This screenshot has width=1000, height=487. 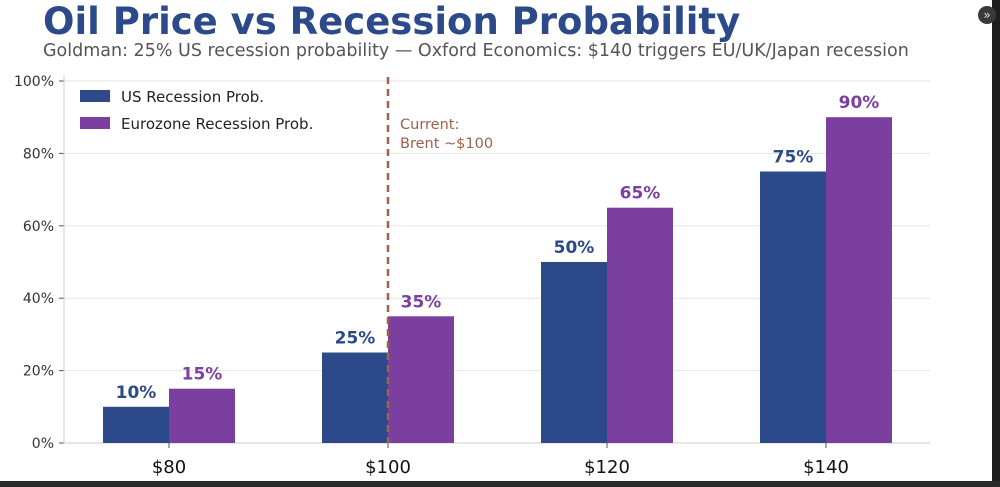 I want to click on legend-entry: US Recession Prob., so click(x=192, y=97).